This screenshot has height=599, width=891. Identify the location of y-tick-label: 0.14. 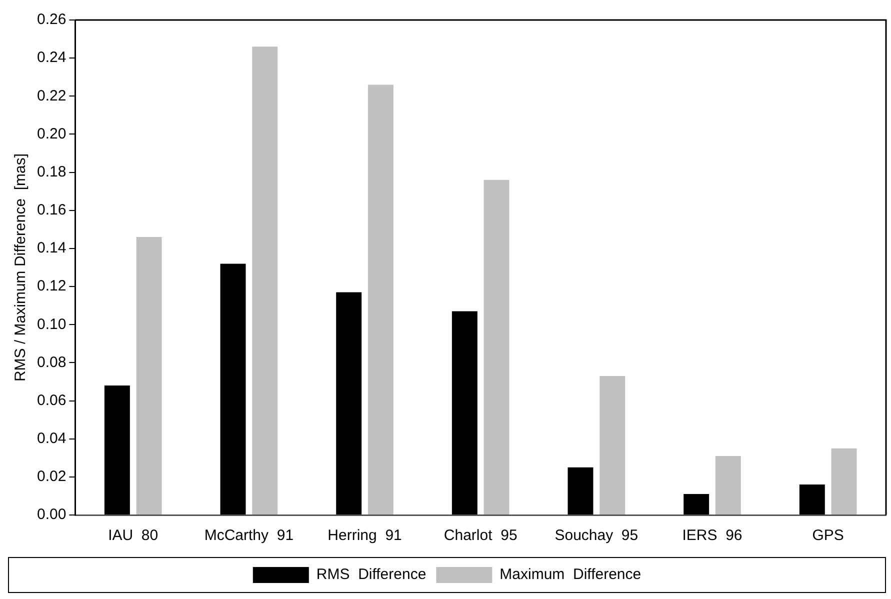
(51, 248).